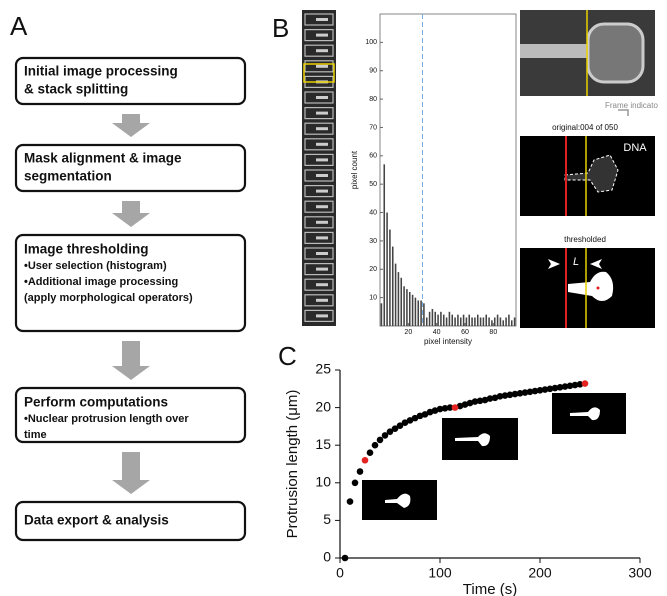 The image size is (667, 596). What do you see at coordinates (373, 212) in the screenshot?
I see `y-tick-label: 40` at bounding box center [373, 212].